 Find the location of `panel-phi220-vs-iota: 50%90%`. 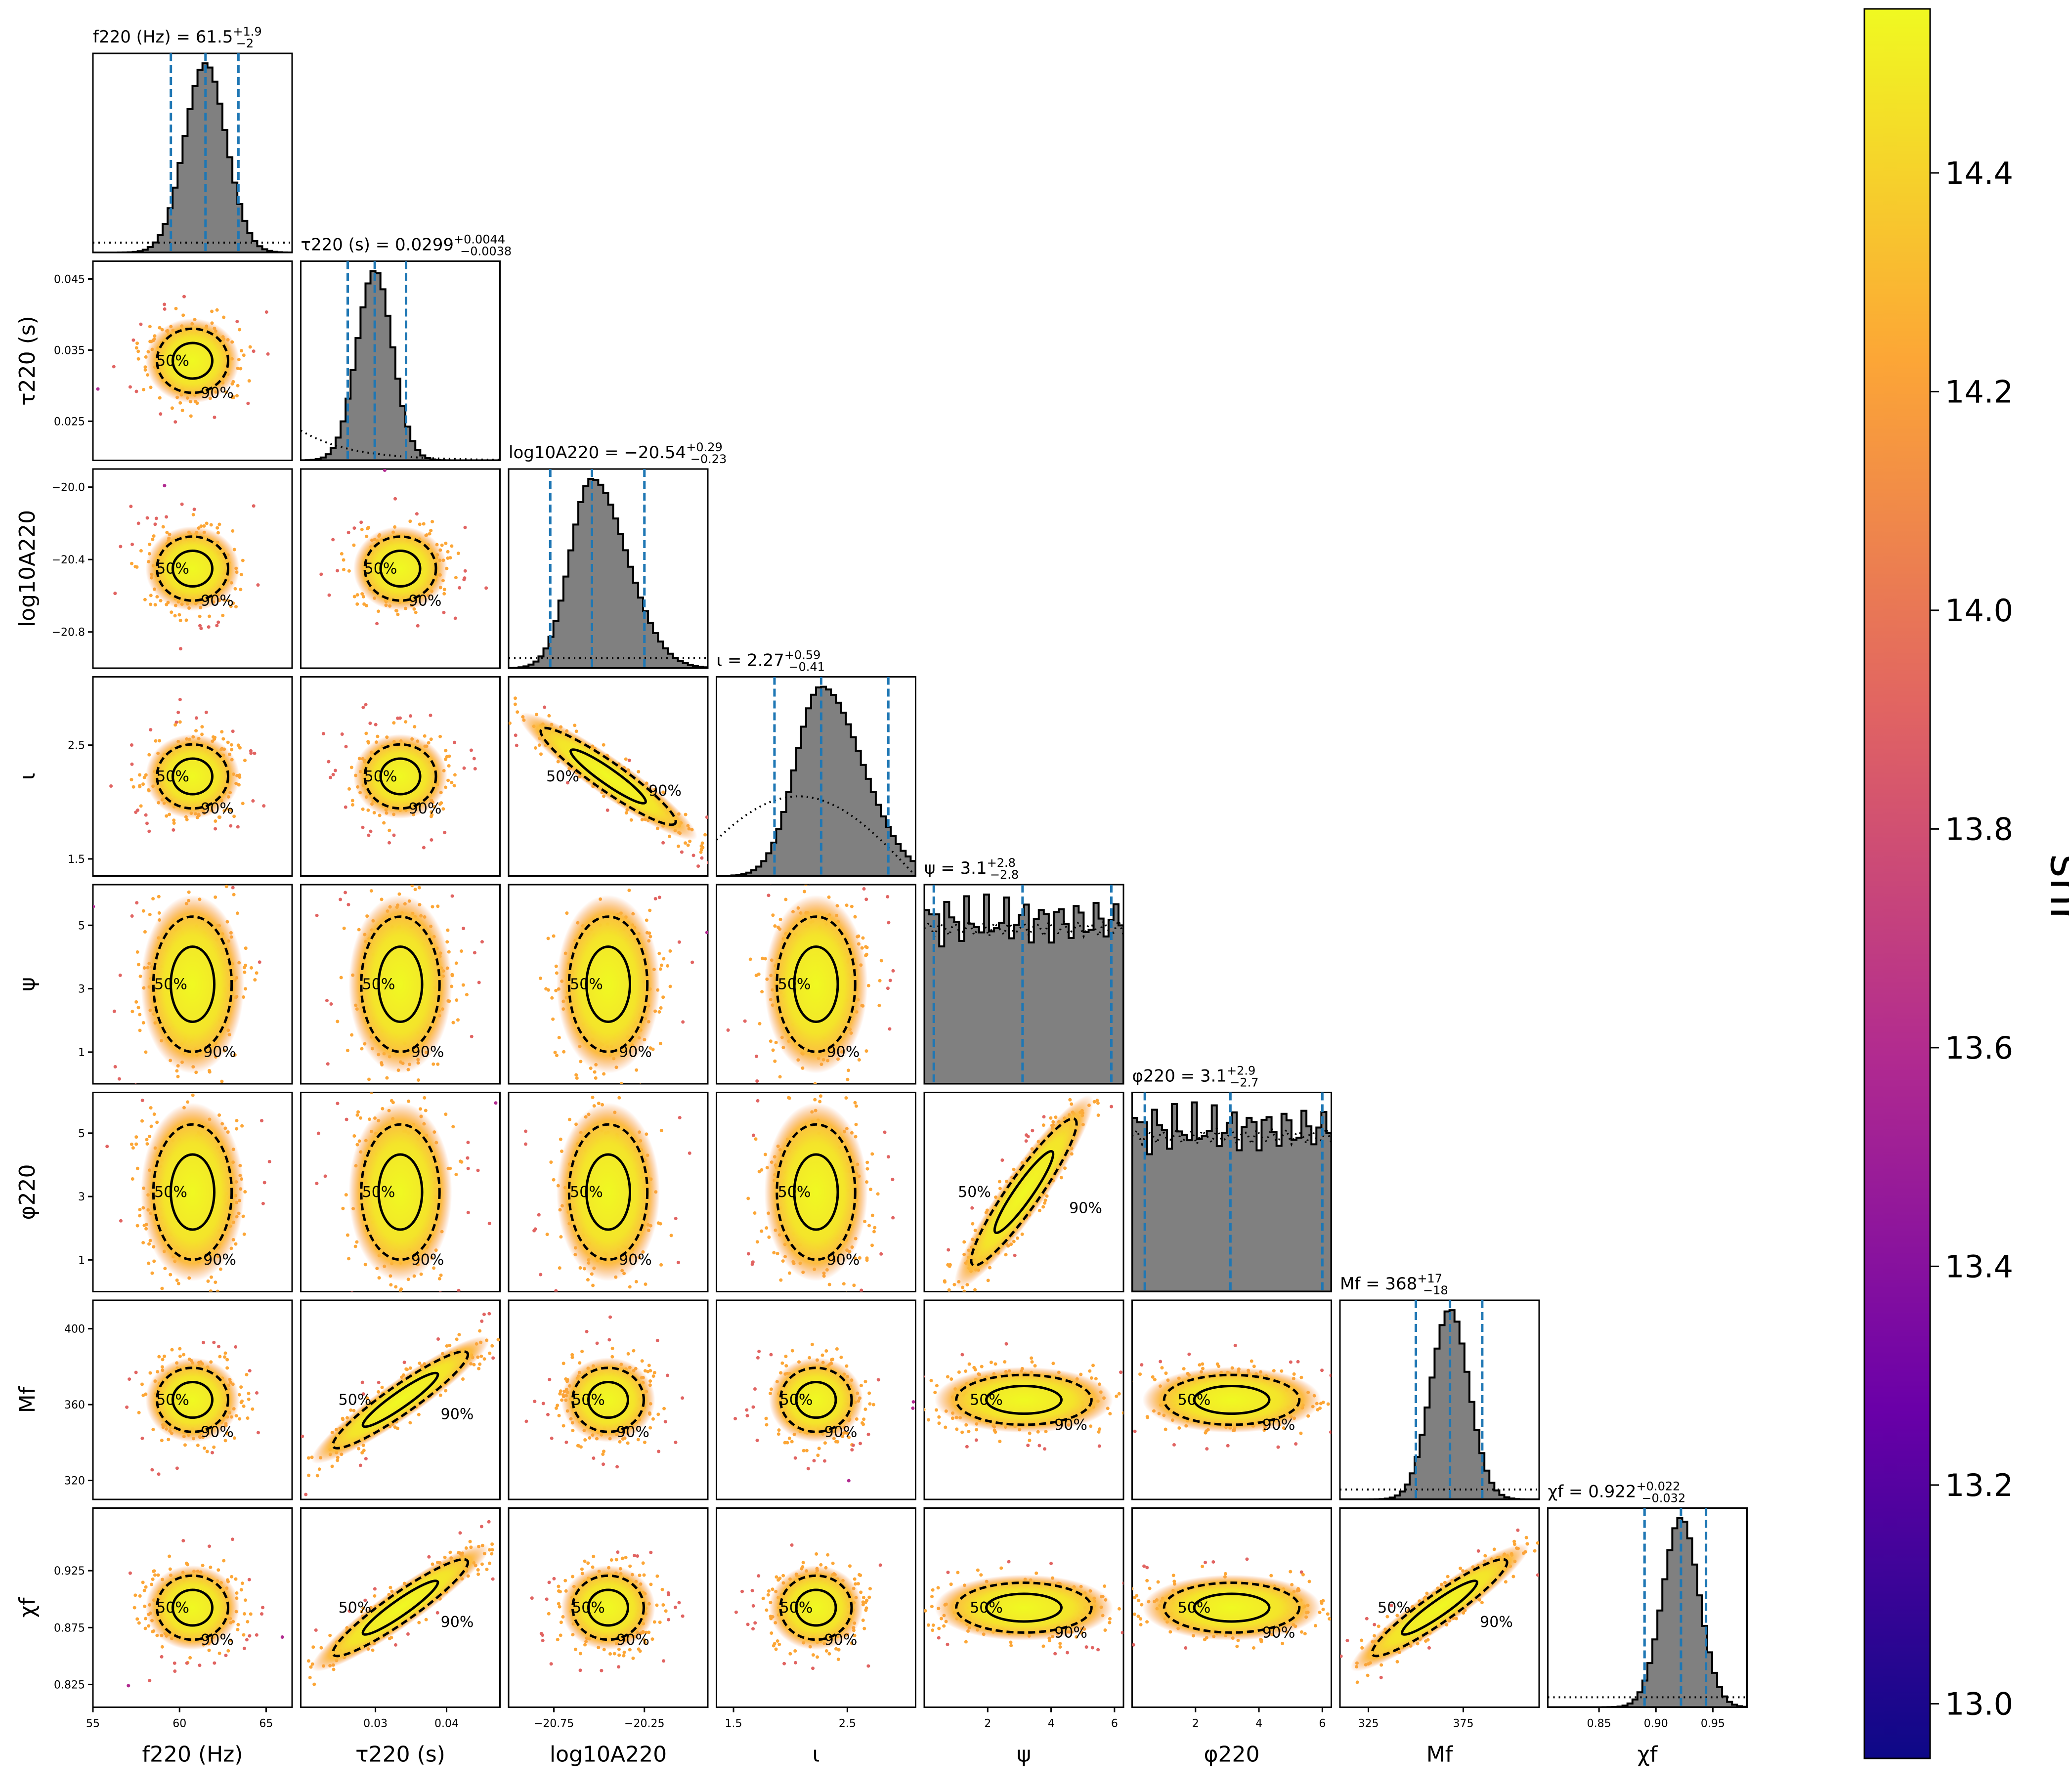

panel-phi220-vs-iota: 50%90% is located at coordinates (816, 1189).